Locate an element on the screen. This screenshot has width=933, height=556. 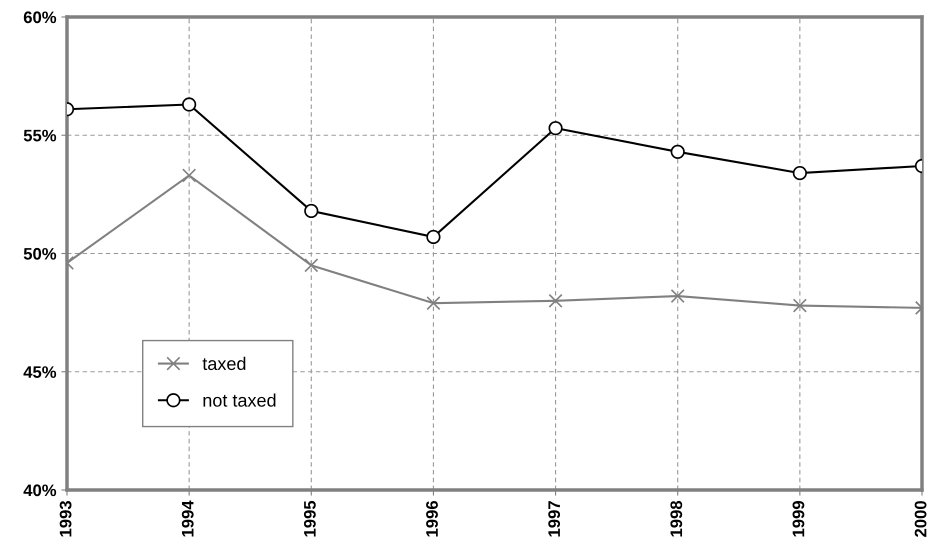
x-tick-label: 1995 is located at coordinates (310, 518).